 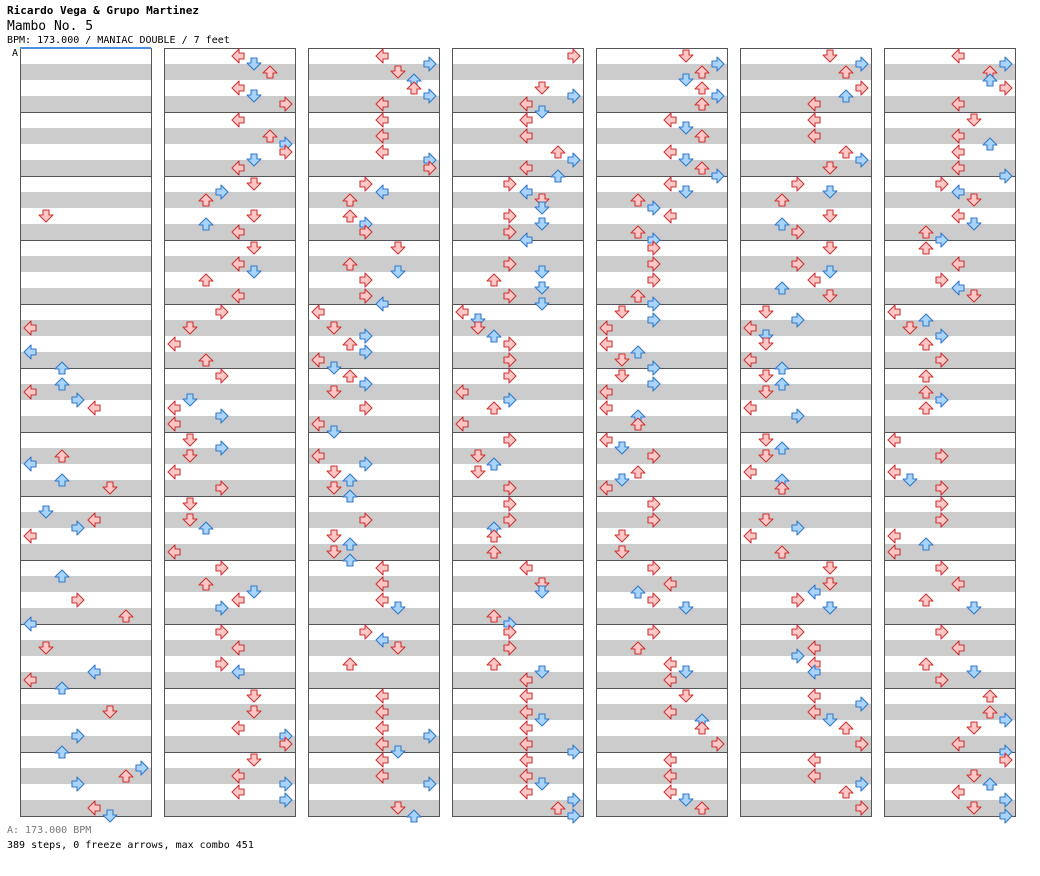 I want to click on chart-meta: BPM: 173.000 / MANIAC DOUBLE / 7 feet, so click(x=118, y=40).